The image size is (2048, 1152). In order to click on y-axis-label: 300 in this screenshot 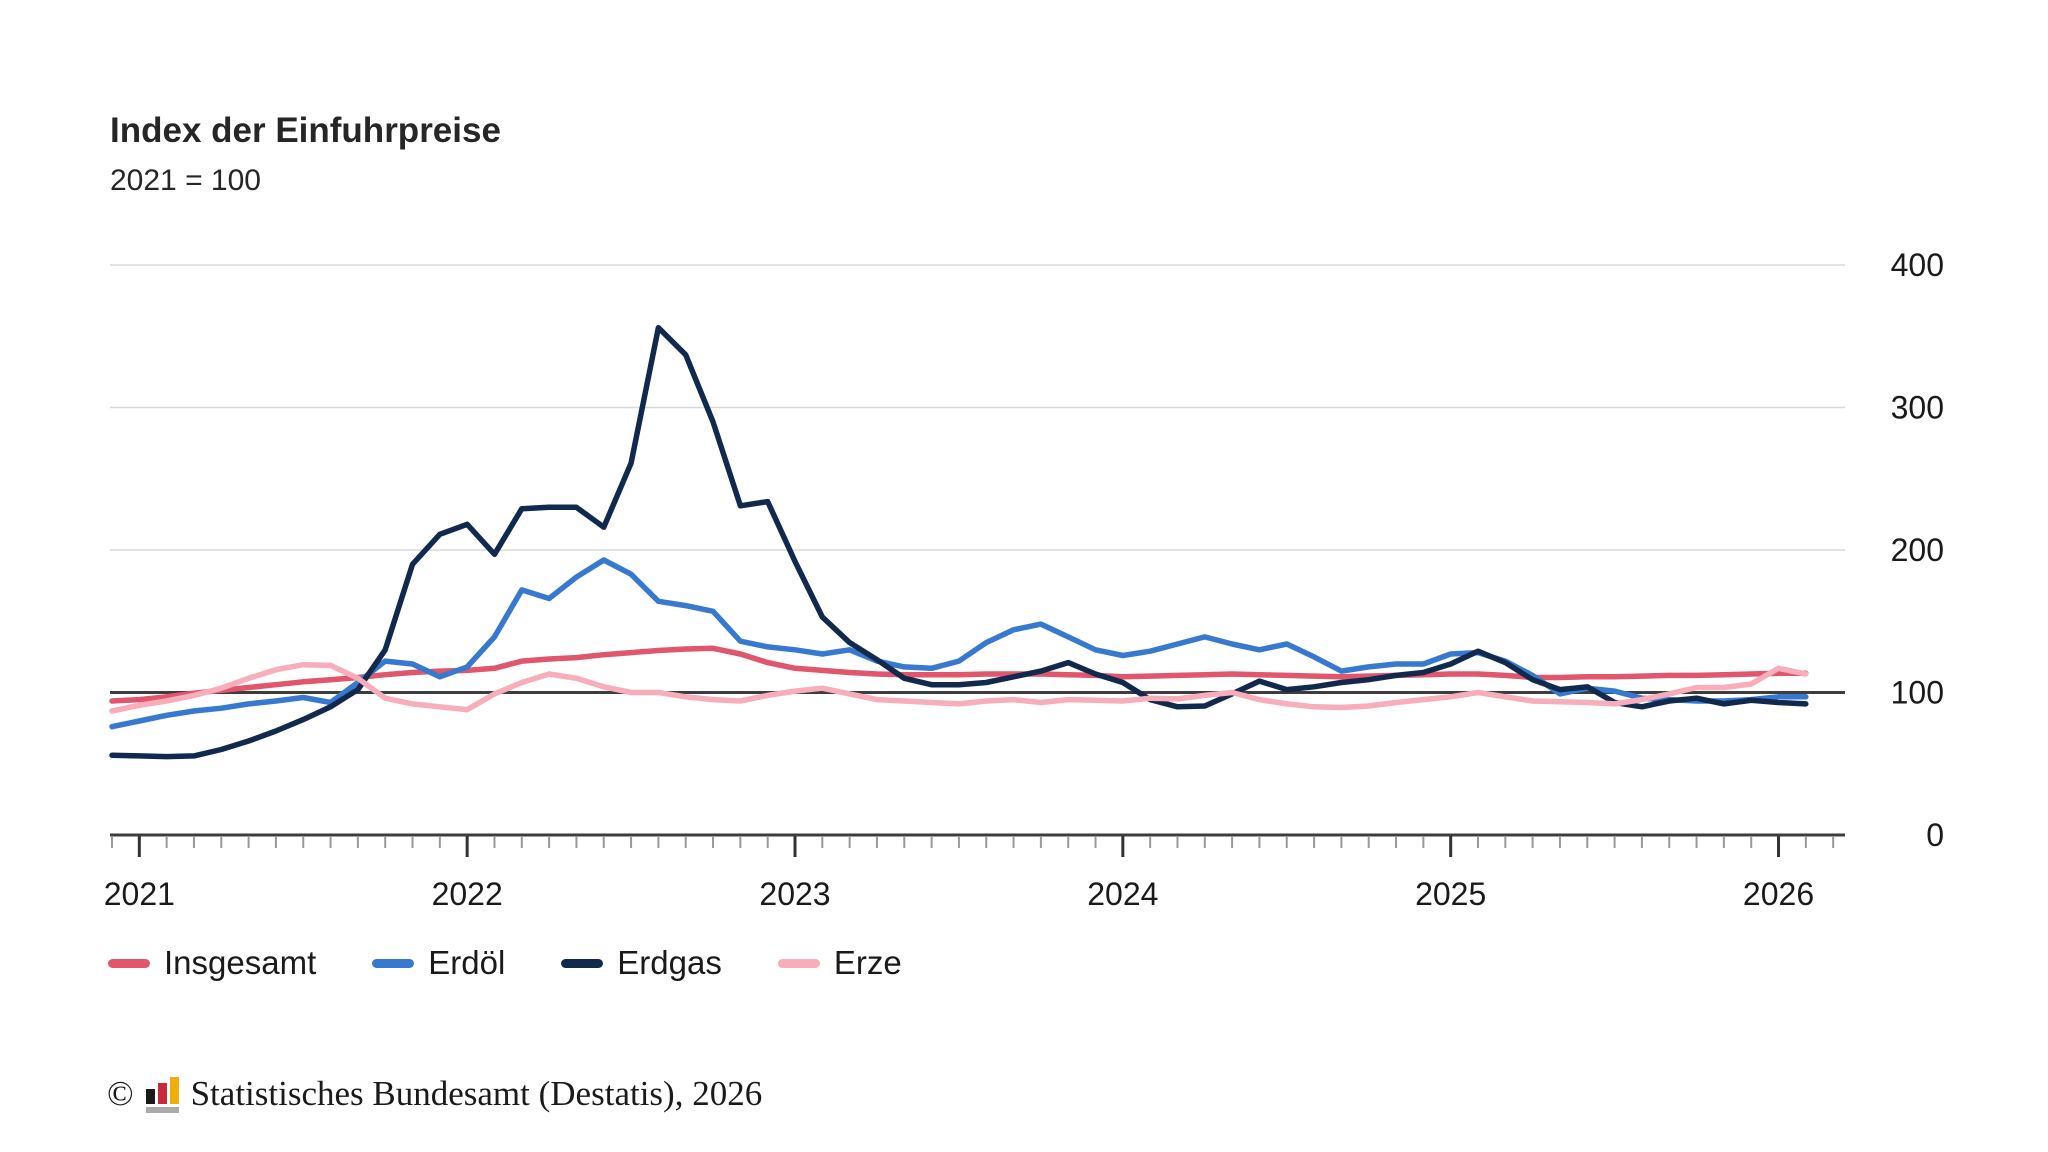, I will do `click(1917, 408)`.